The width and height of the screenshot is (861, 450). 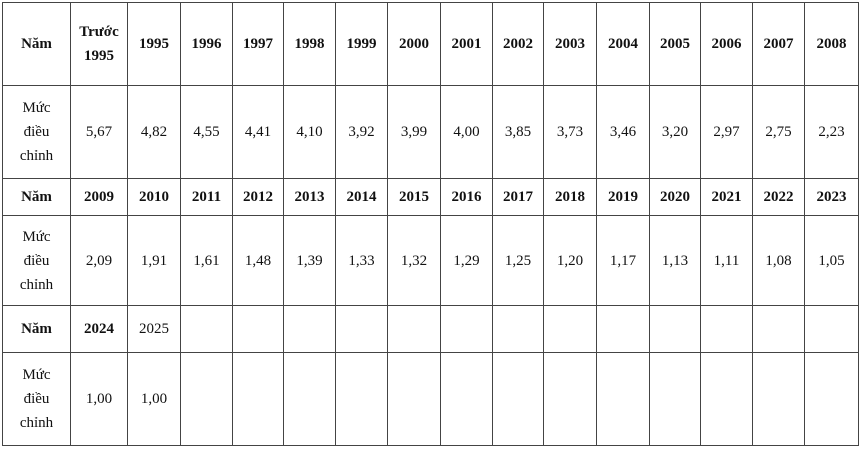 I want to click on rate-cell-text: 1,13, so click(x=675, y=260).